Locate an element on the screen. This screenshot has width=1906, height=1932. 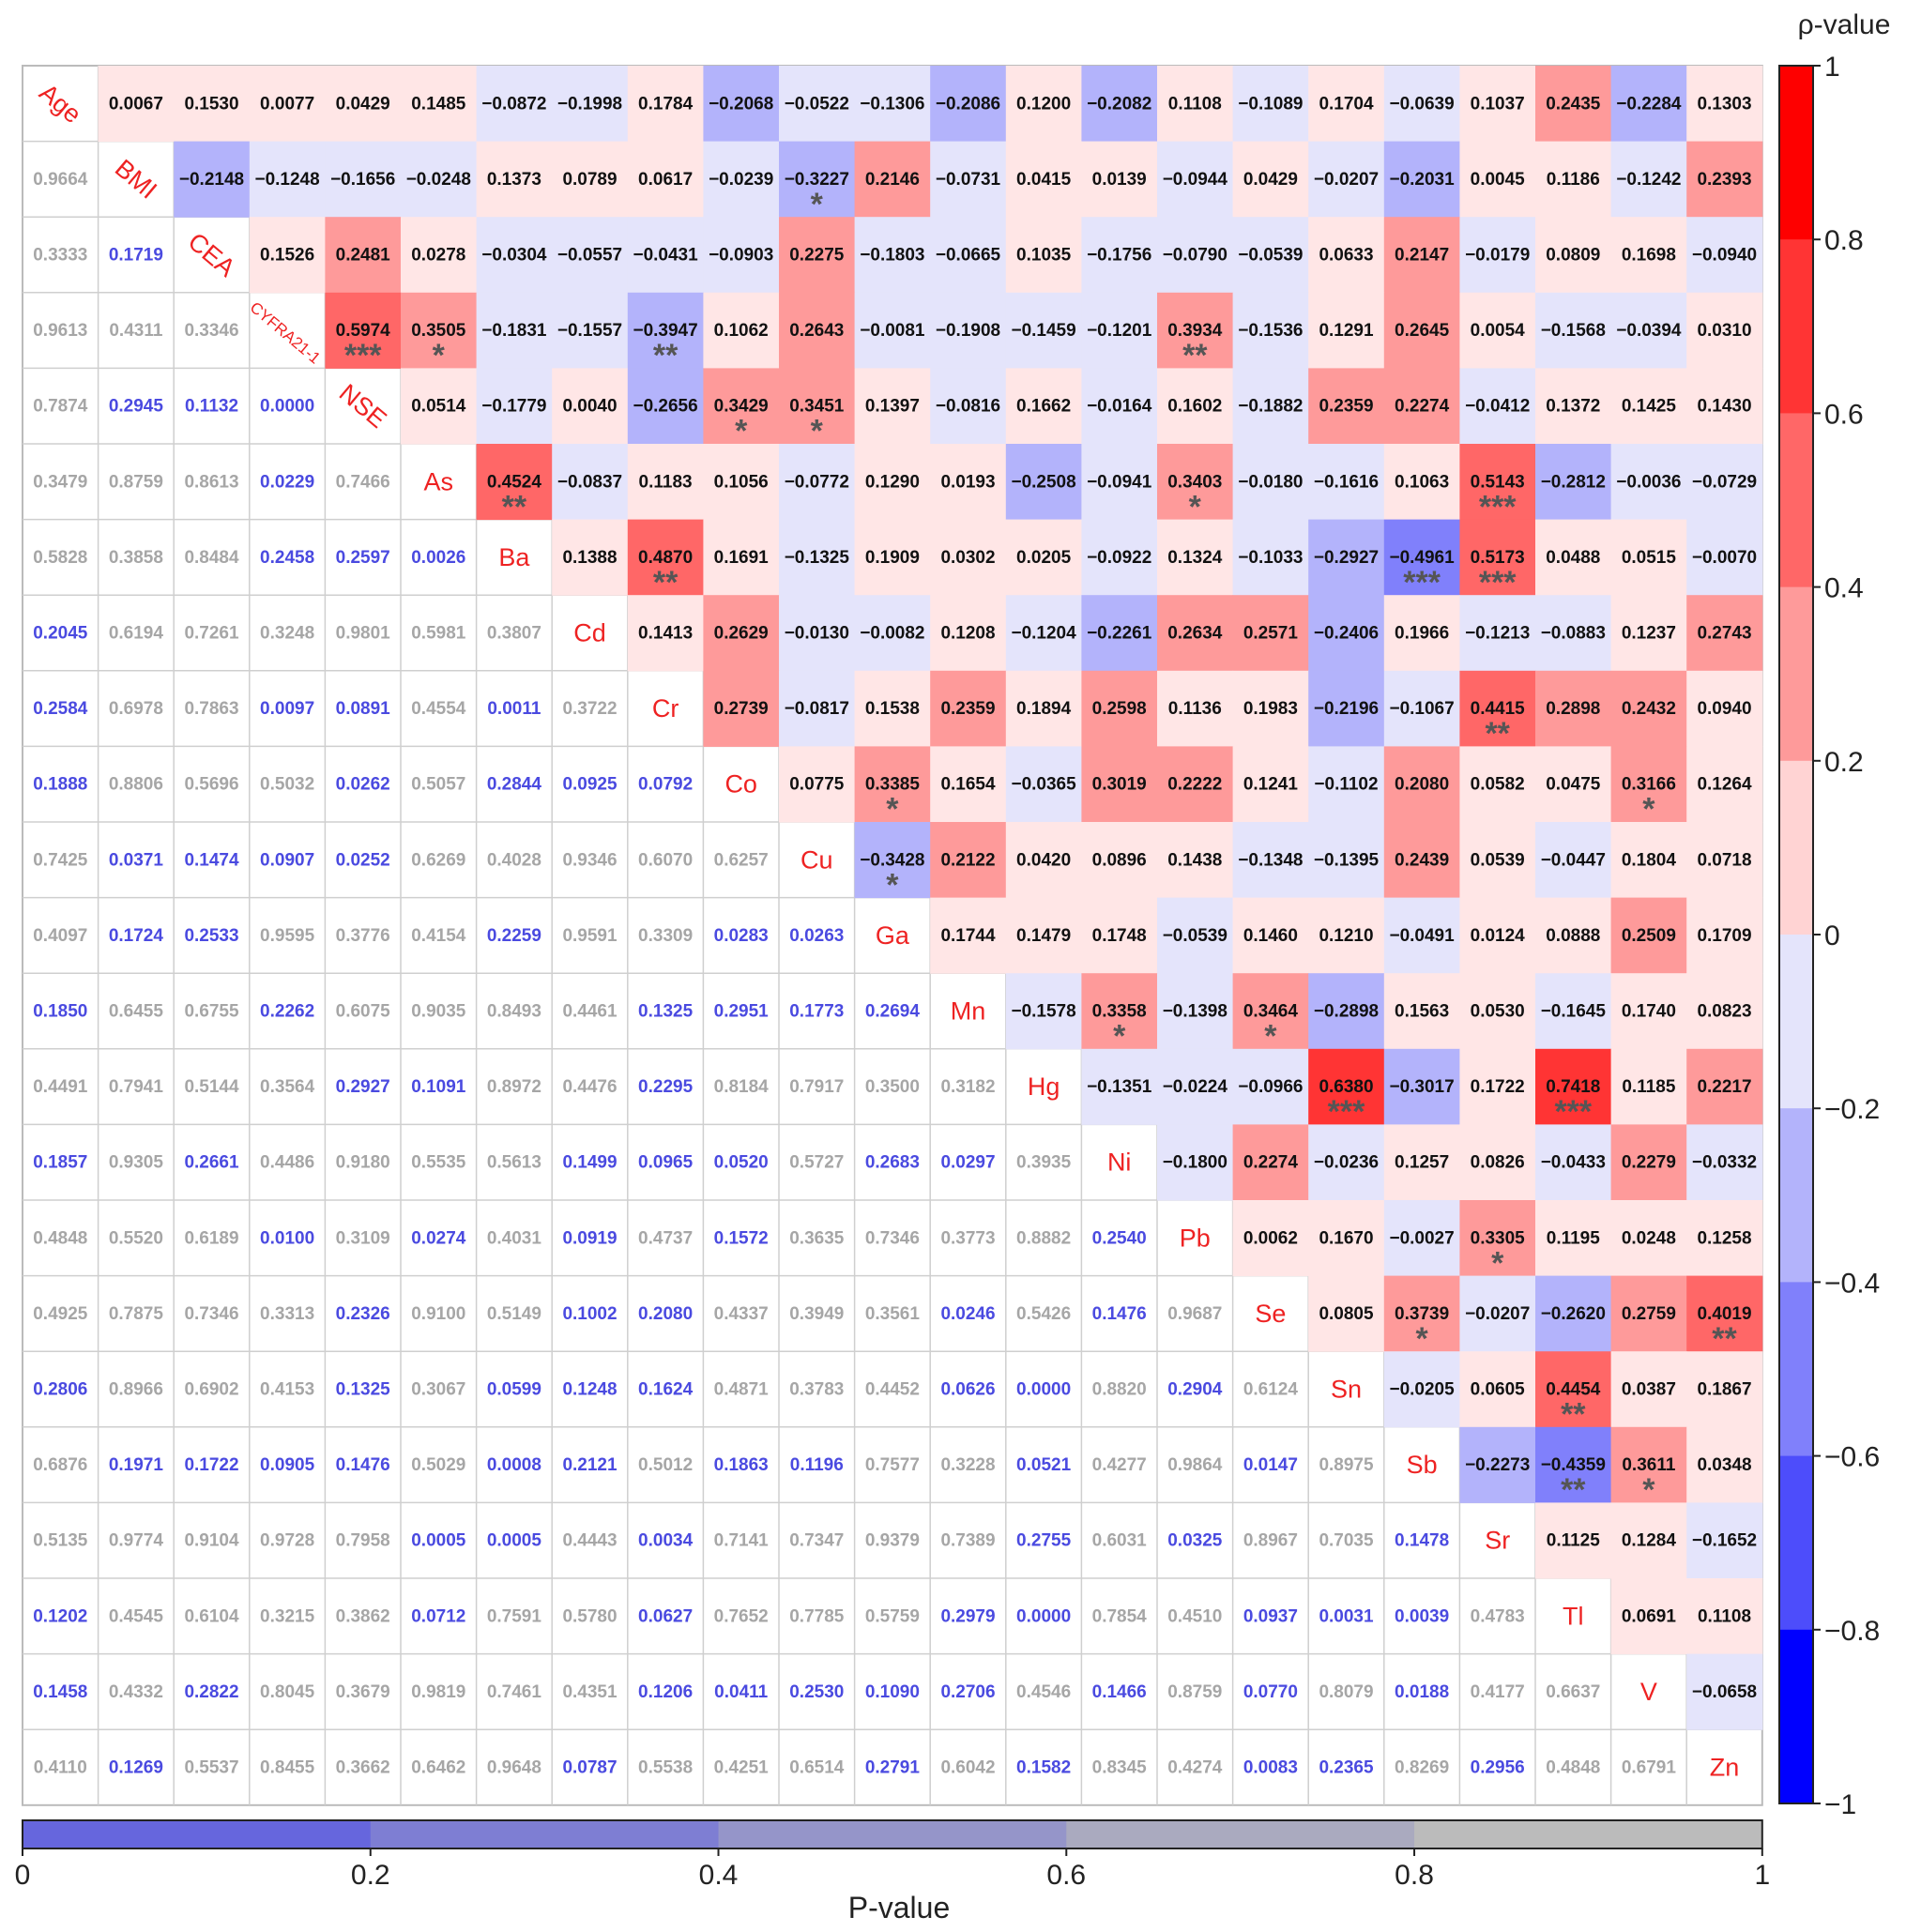
p-value: 0.1773 is located at coordinates (816, 1012).